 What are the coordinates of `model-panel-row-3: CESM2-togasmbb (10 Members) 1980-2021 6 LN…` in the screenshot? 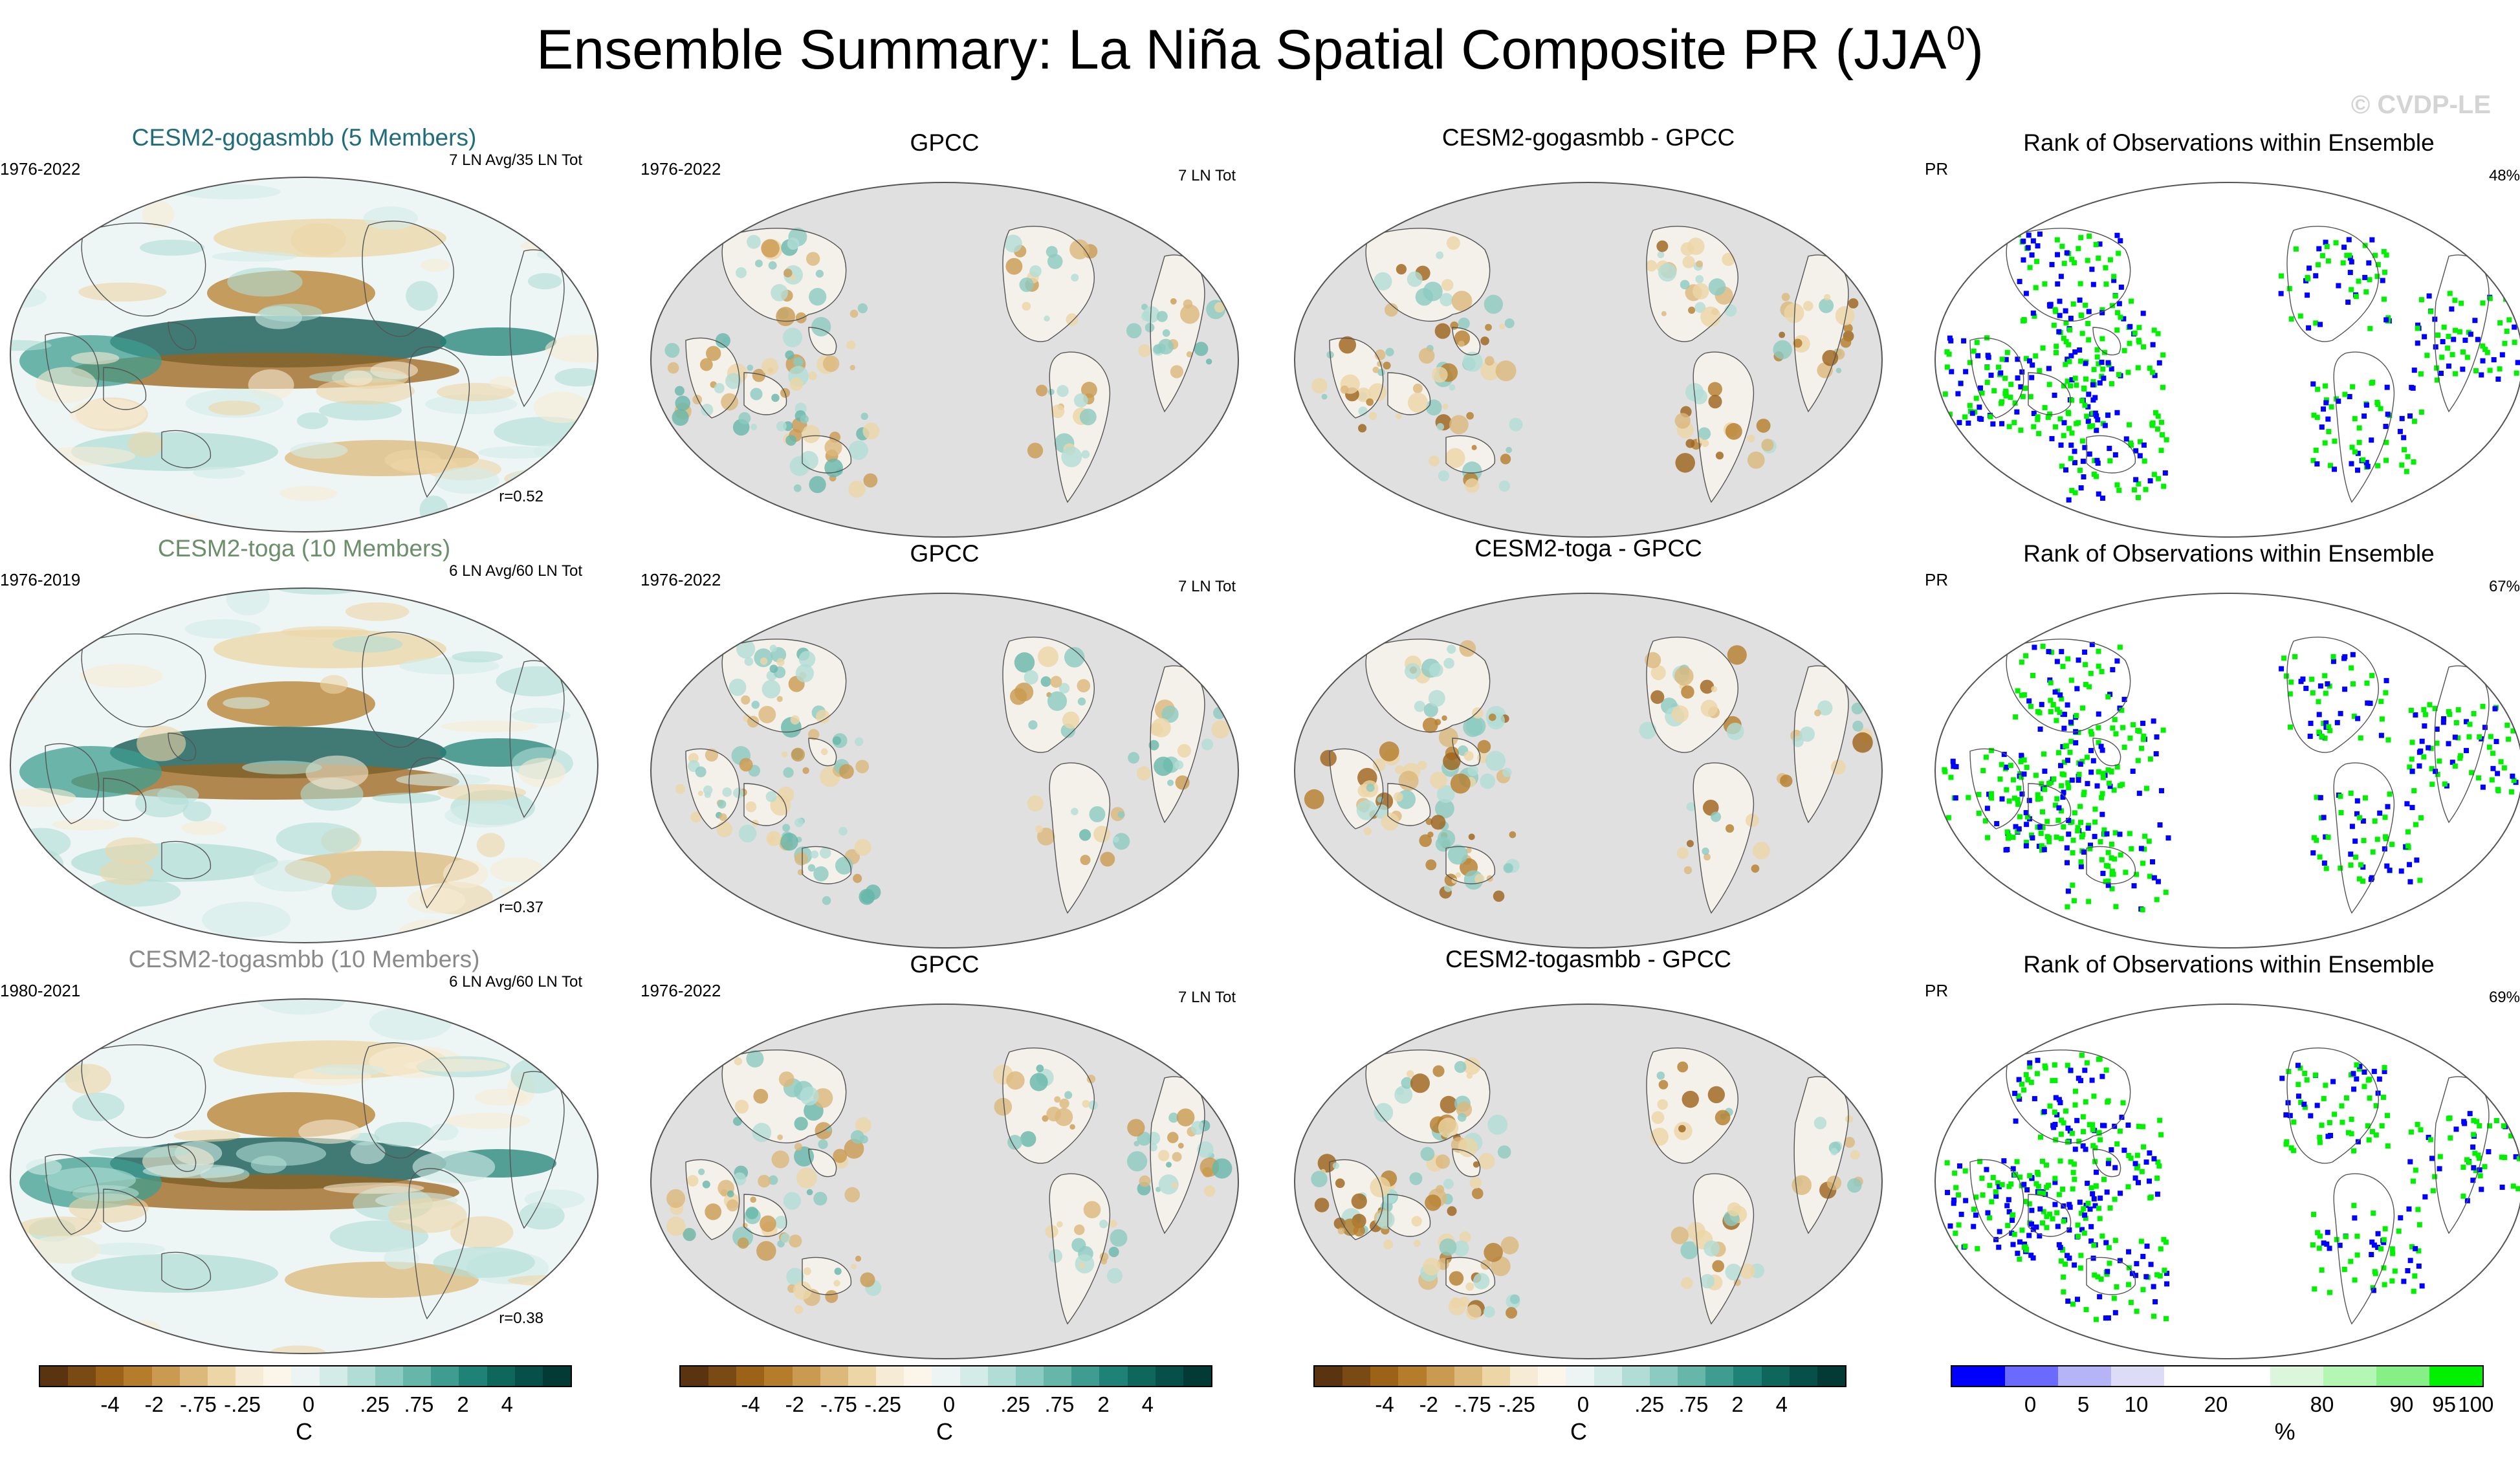 It's located at (304, 1149).